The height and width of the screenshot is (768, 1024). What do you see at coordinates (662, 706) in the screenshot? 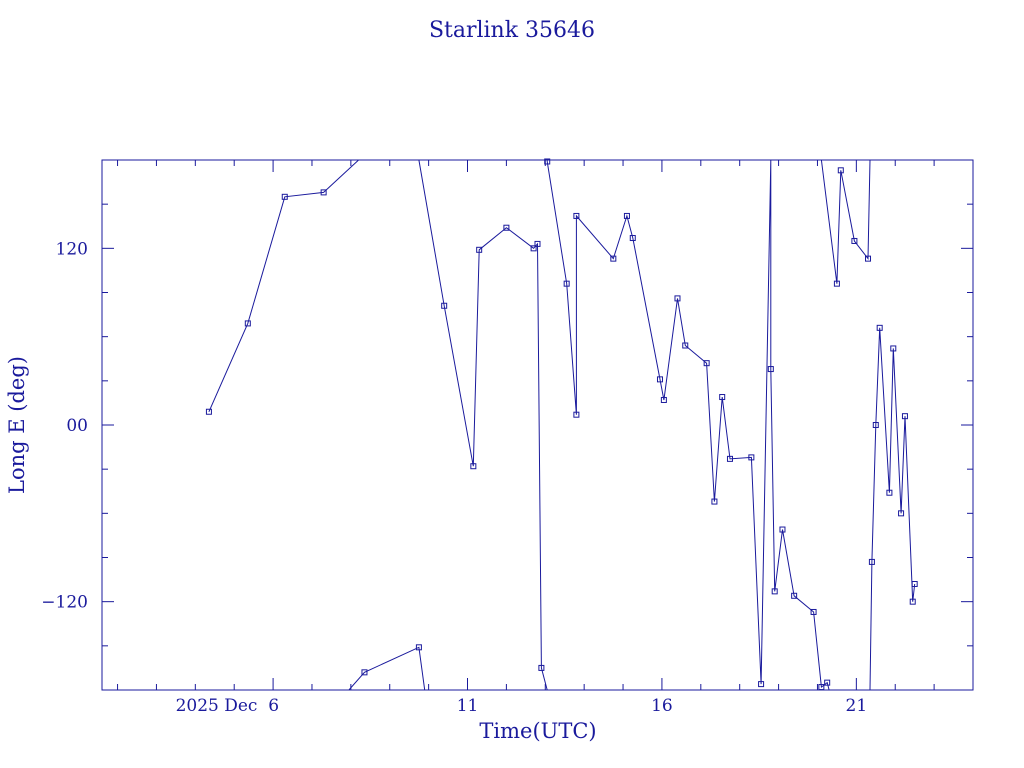
I see `x-tick-label: 16` at bounding box center [662, 706].